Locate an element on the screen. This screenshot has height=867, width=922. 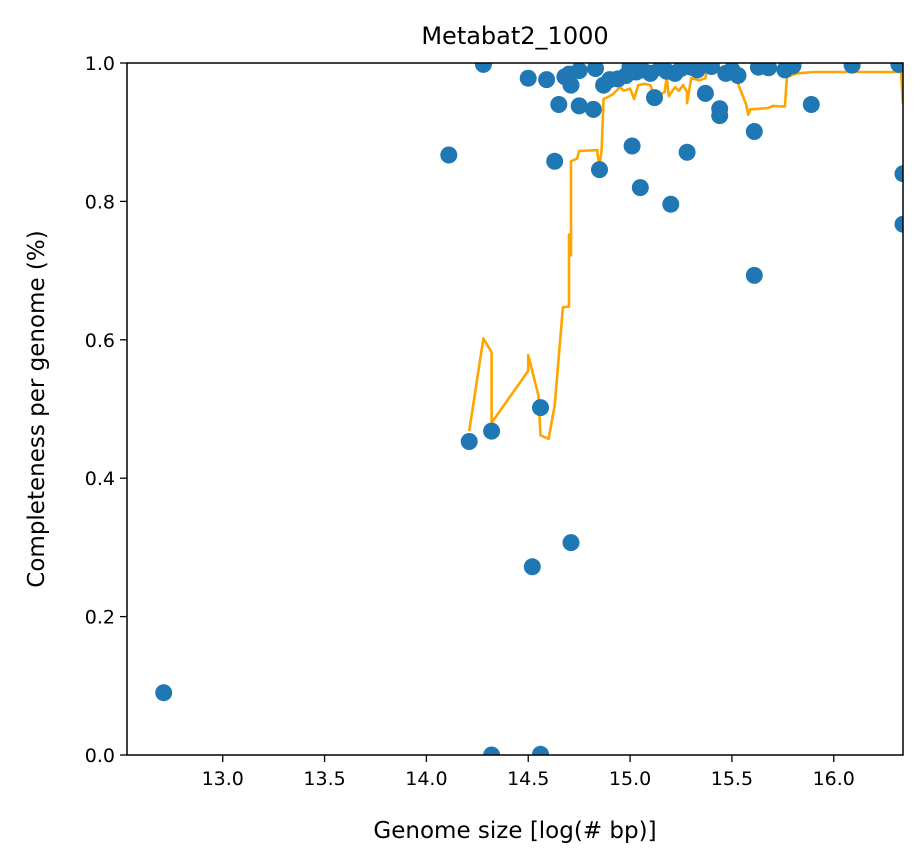
y-tick-label: 1.0 is located at coordinates (100, 64).